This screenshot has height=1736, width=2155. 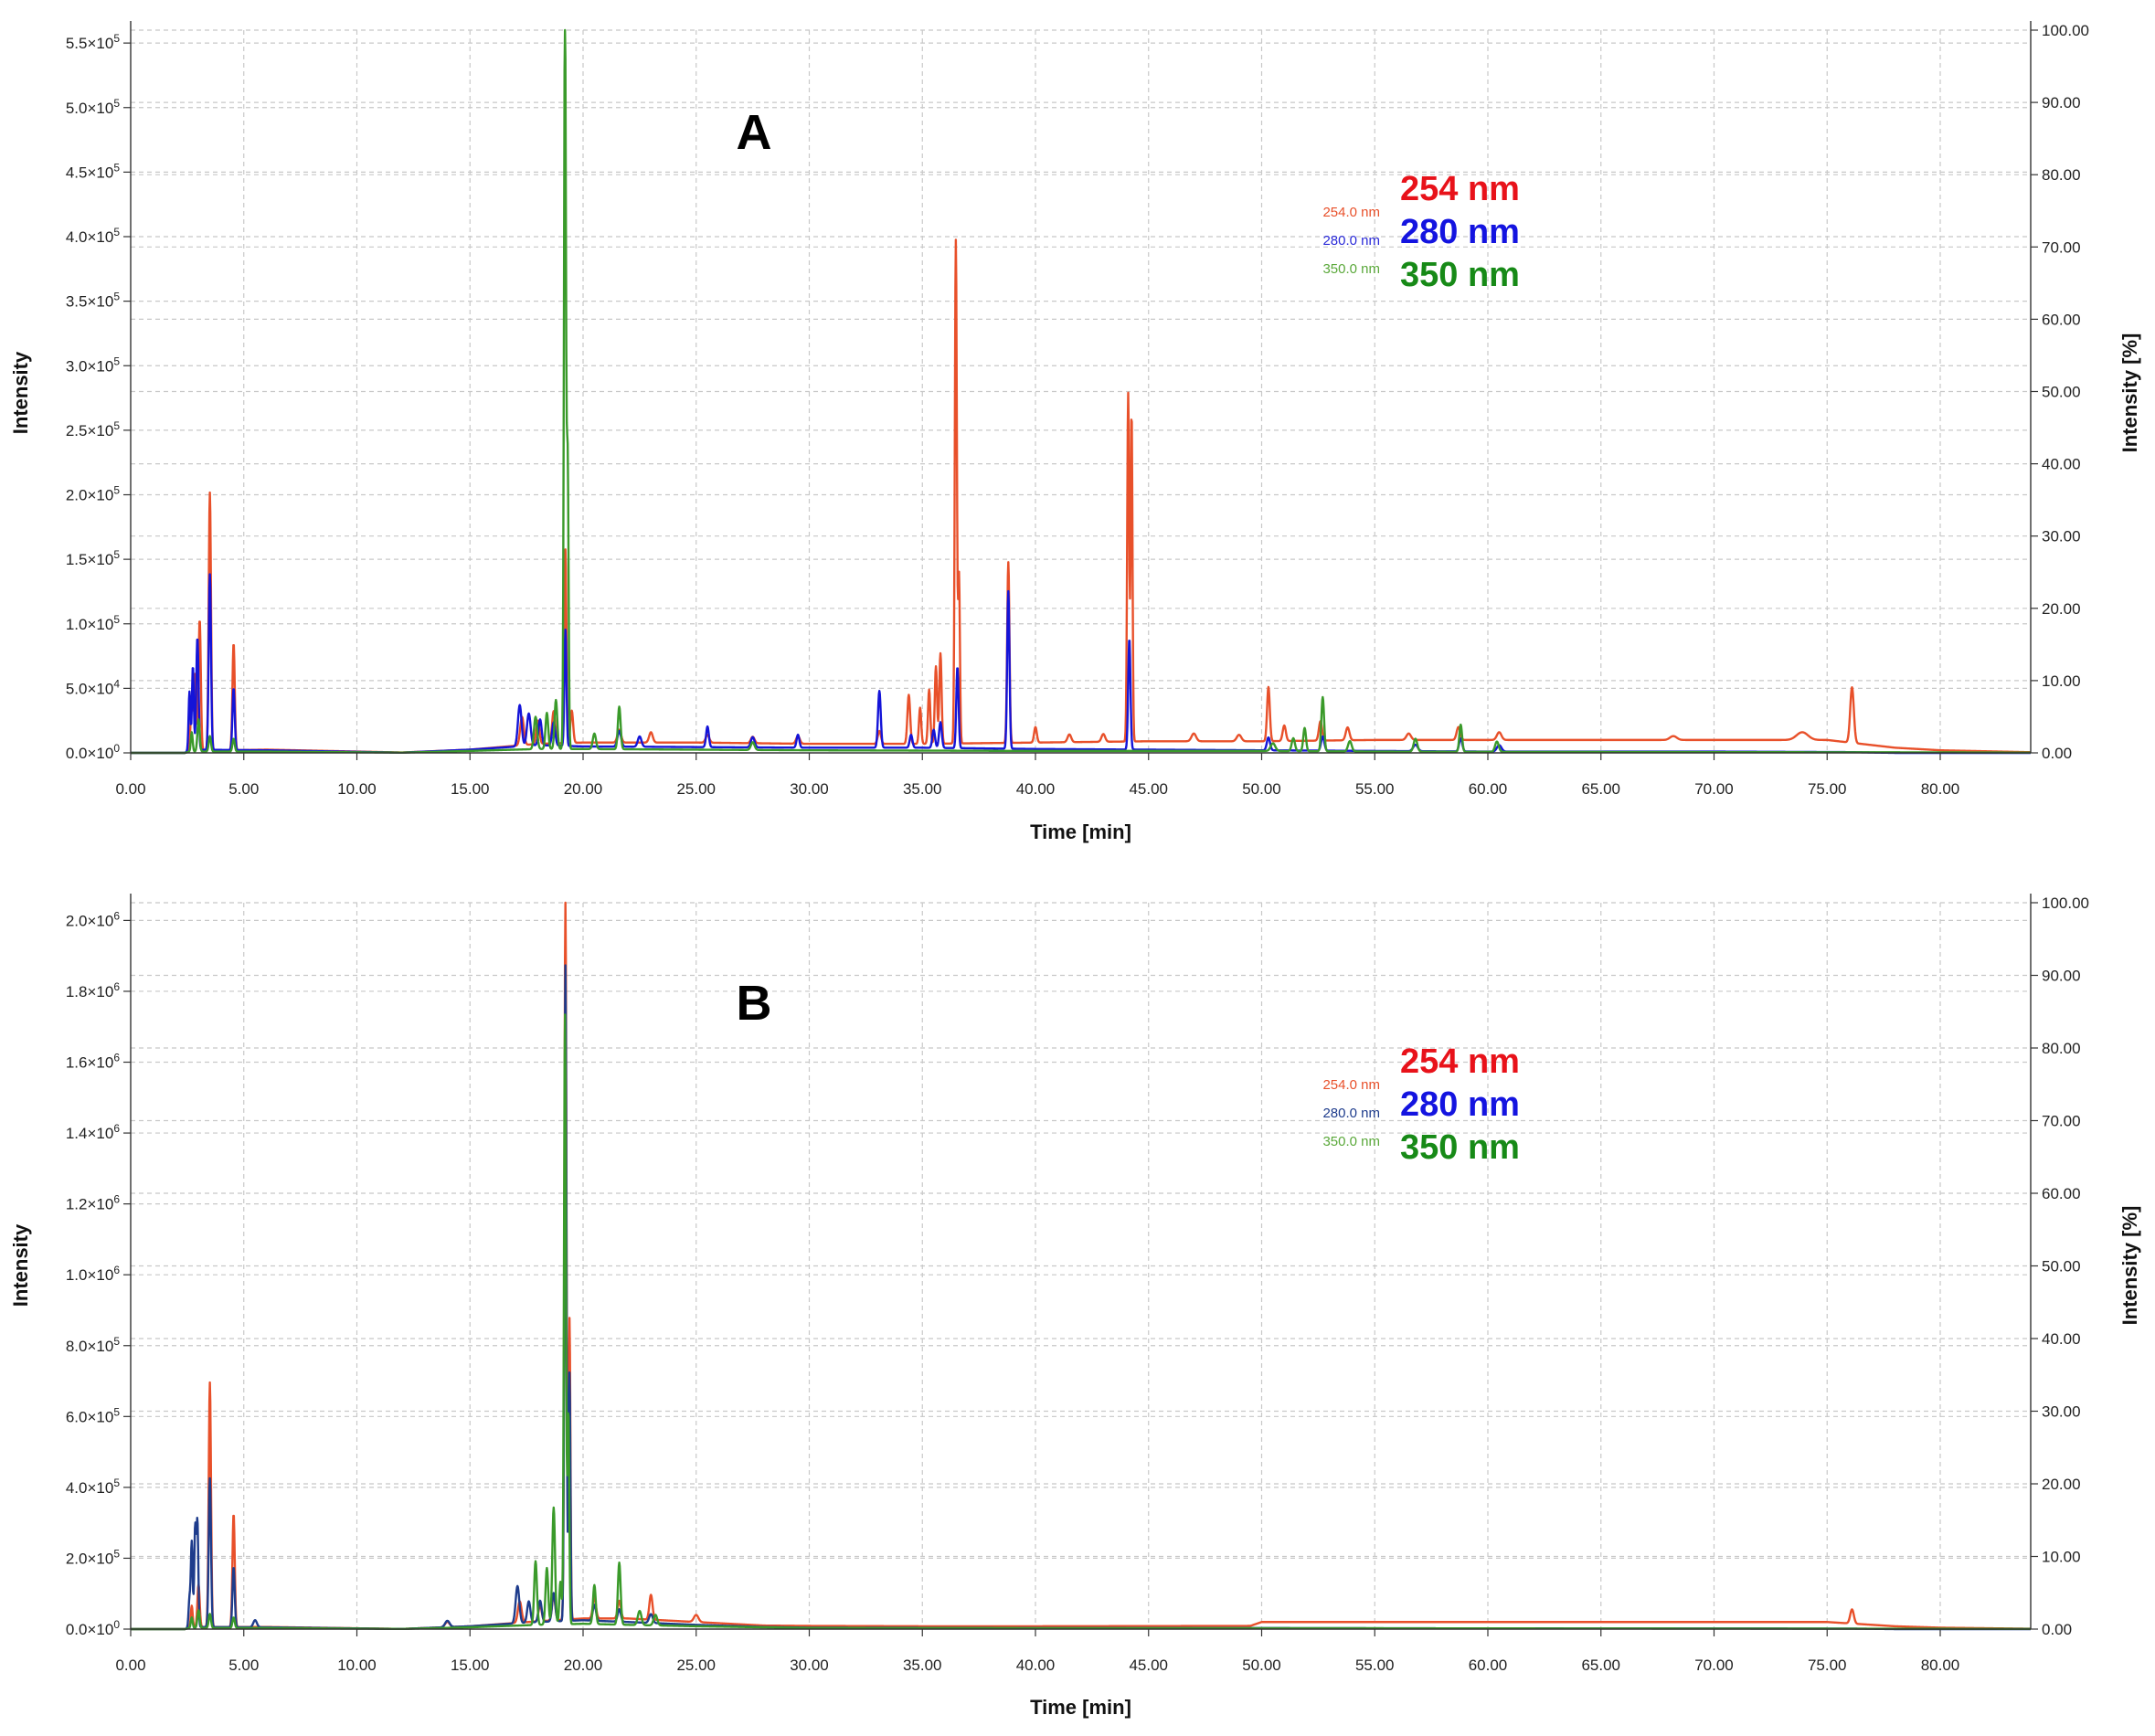 I want to click on y-tick-label: 8.0×10⁵, so click(x=93, y=1345).